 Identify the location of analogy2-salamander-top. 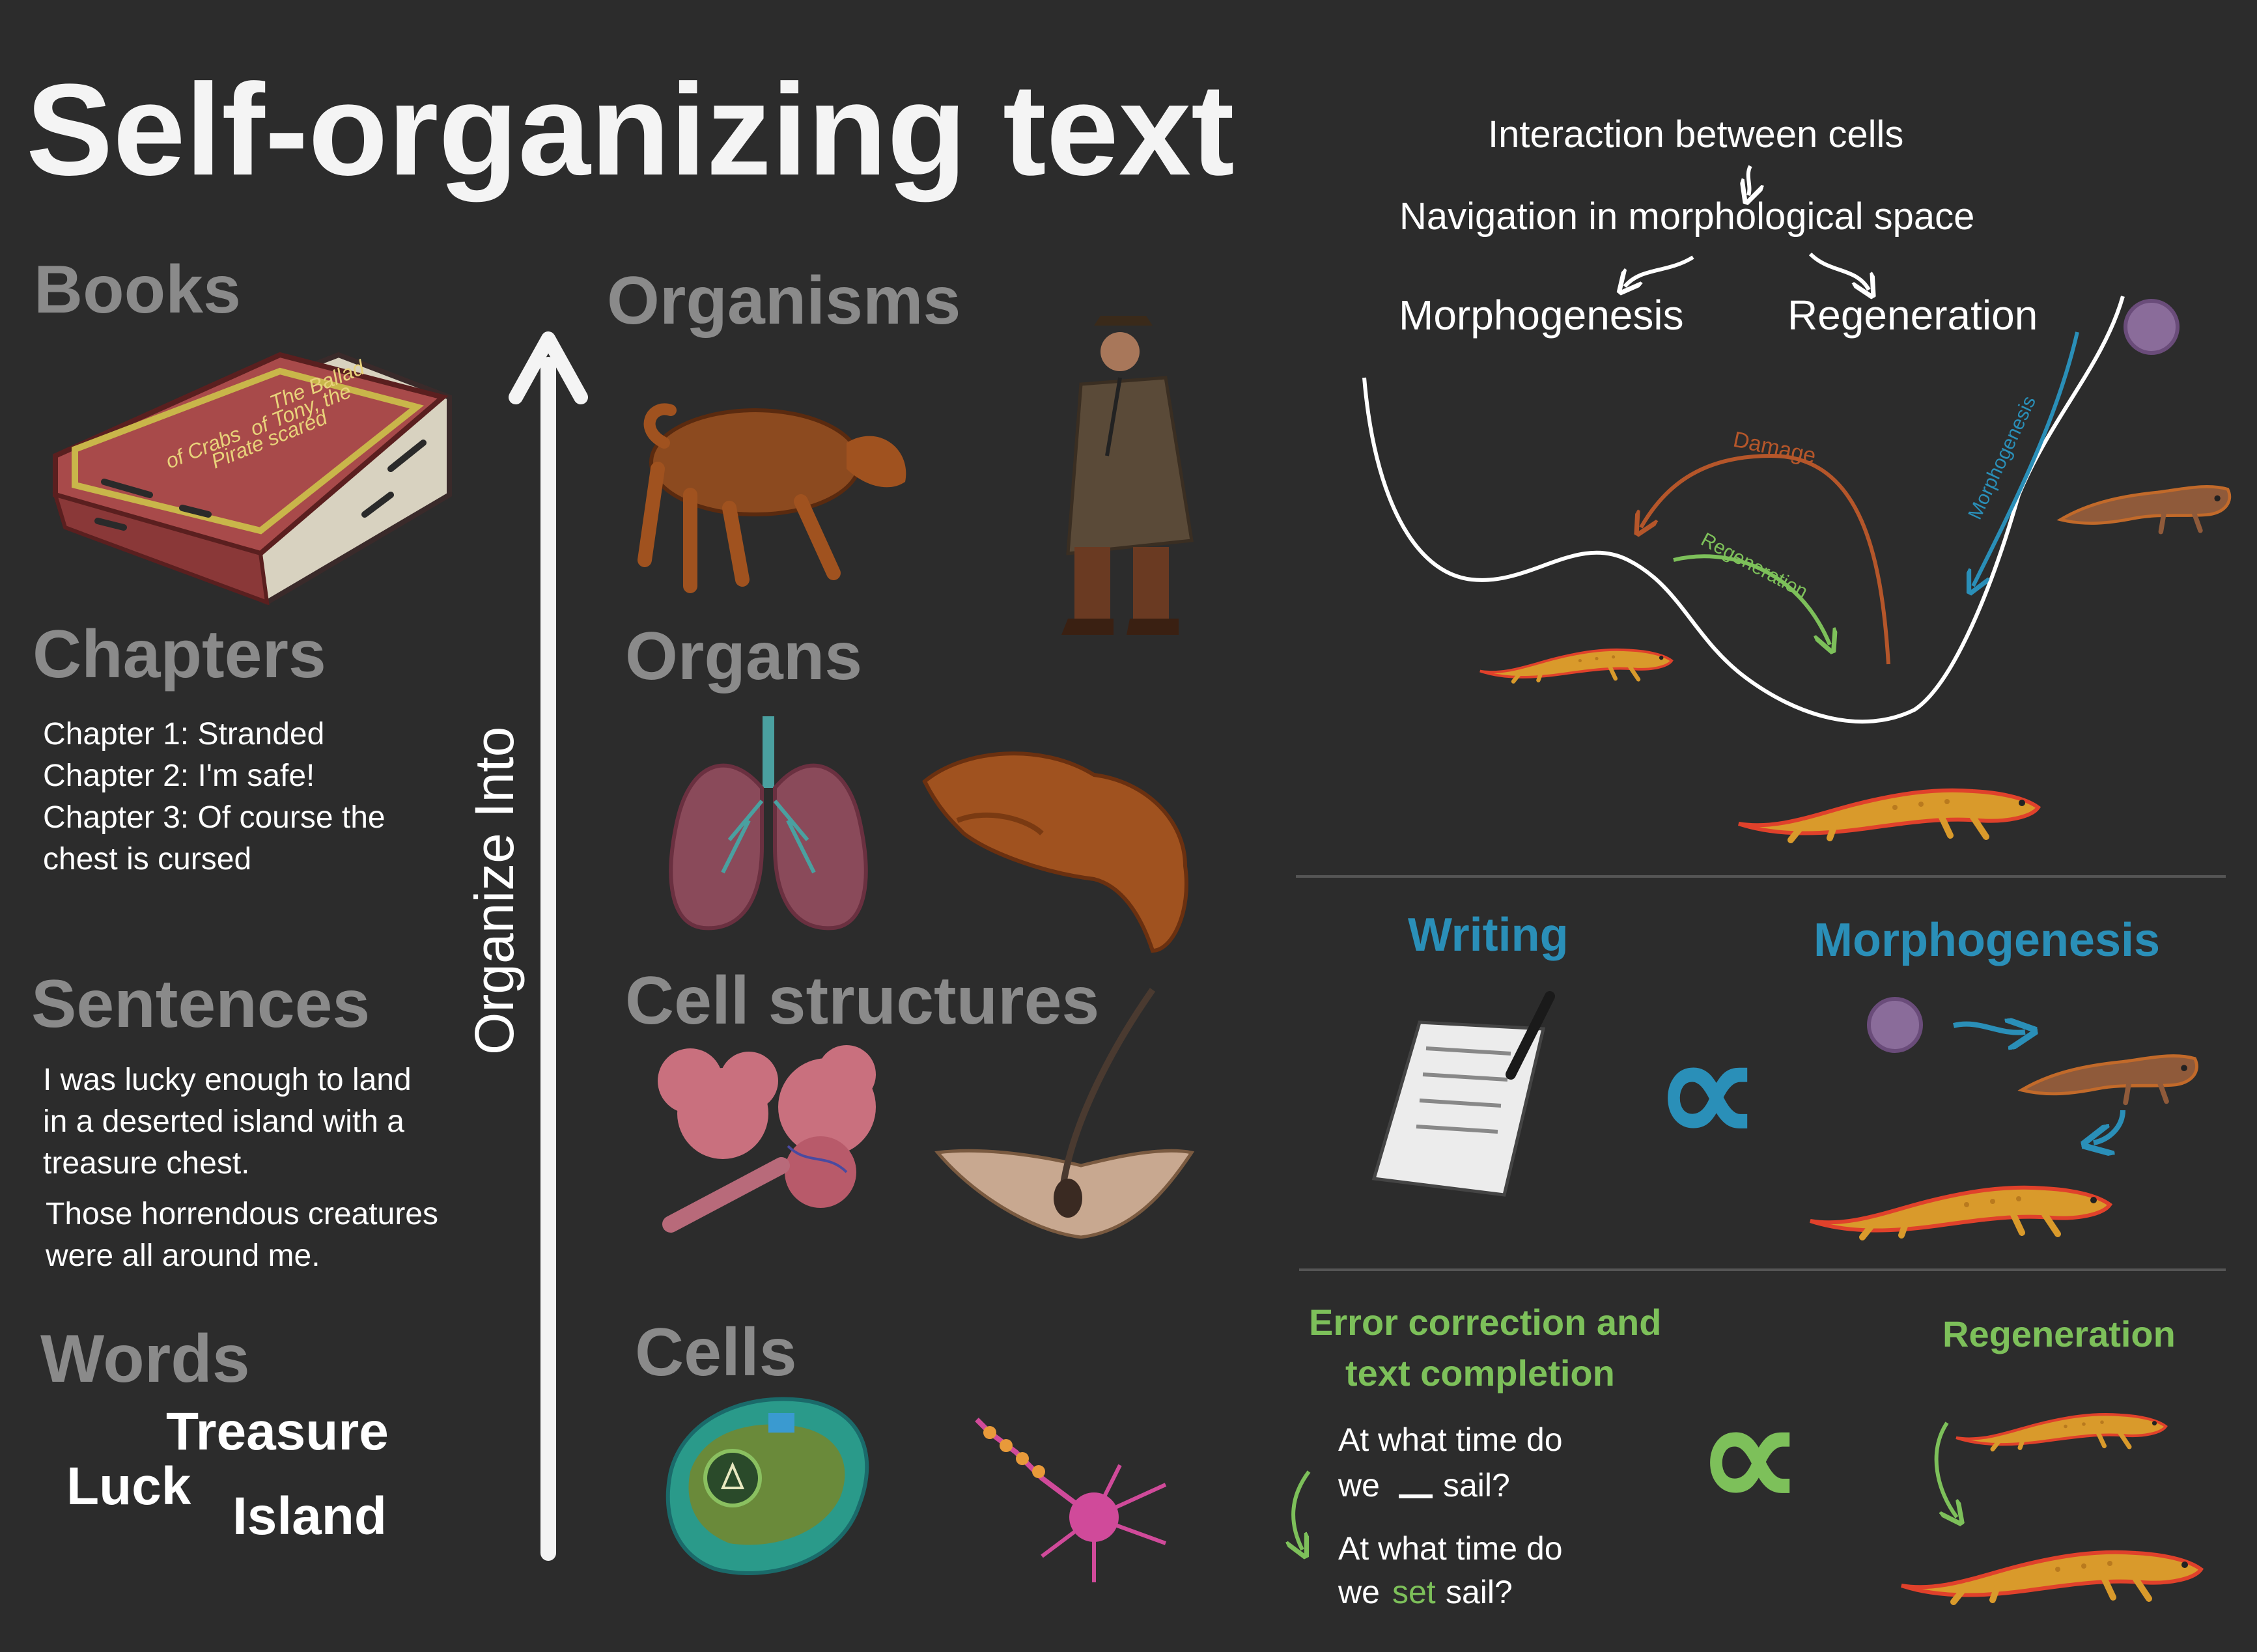
(2061, 1431).